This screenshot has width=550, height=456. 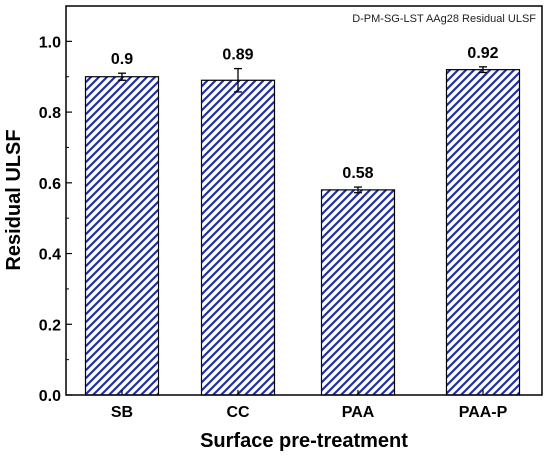 What do you see at coordinates (357, 173) in the screenshot?
I see `value-label-paa: 0.58` at bounding box center [357, 173].